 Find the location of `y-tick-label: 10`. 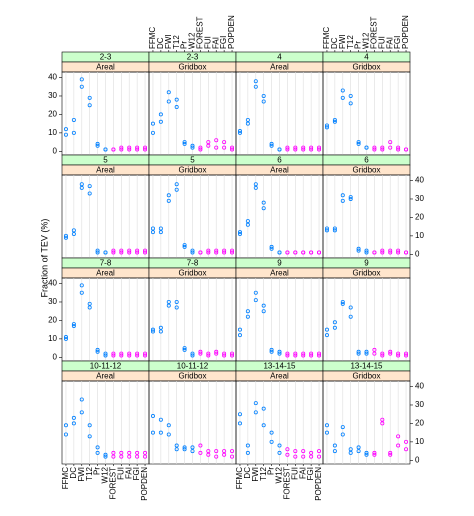

y-tick-label: 10 is located at coordinates (52, 338).